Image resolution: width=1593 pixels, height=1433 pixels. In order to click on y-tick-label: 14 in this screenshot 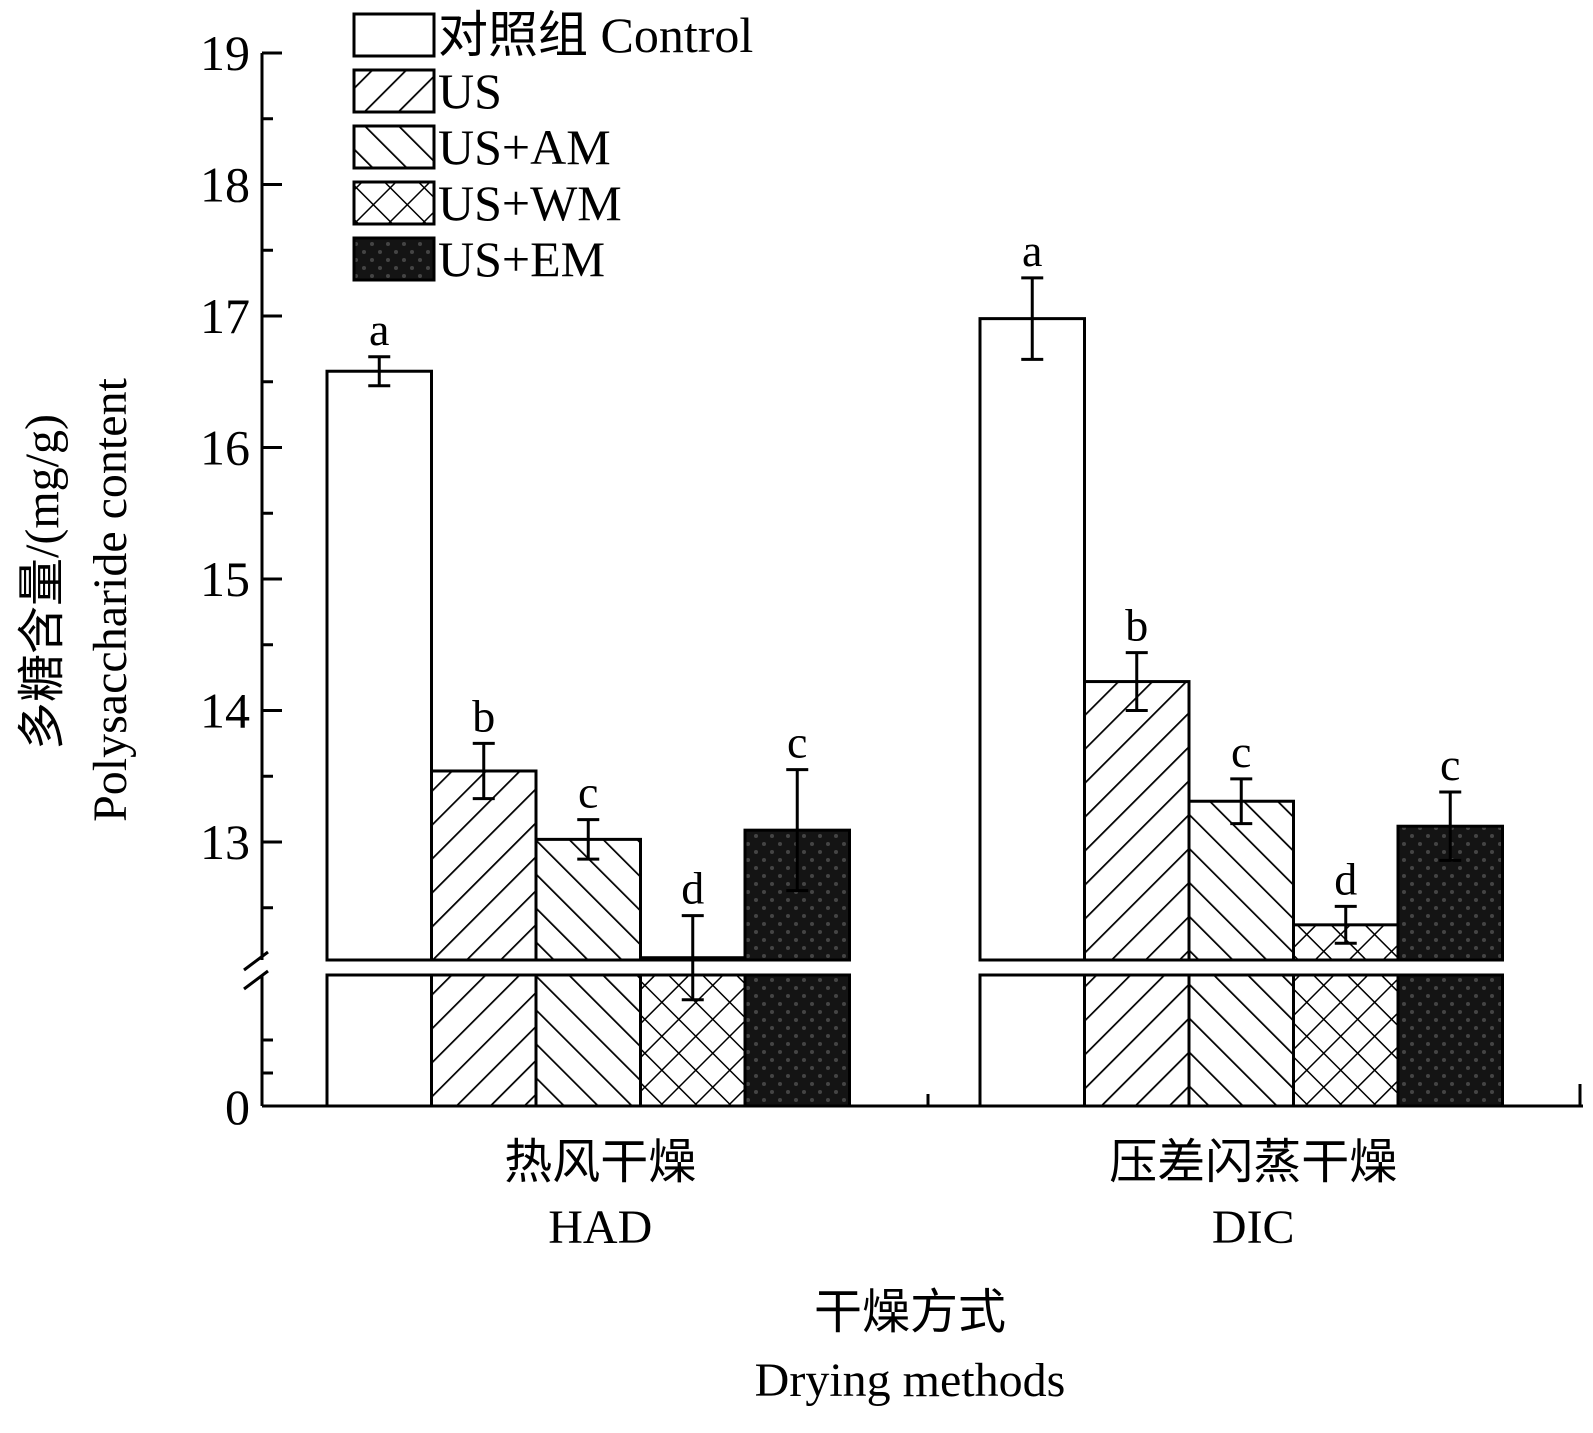, I will do `click(225, 711)`.